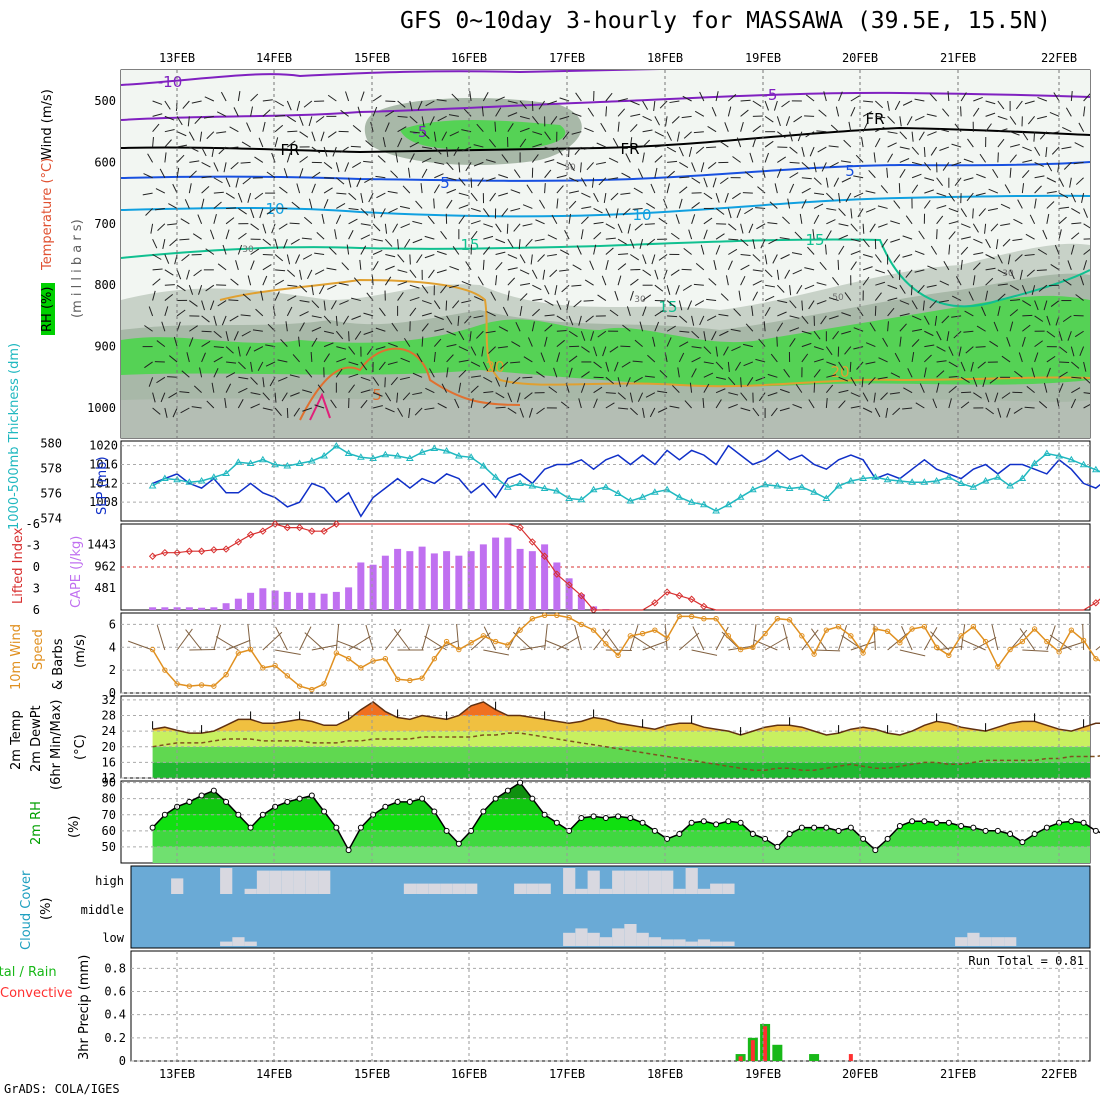 The image size is (1100, 1100). I want to click on date-label-bottom: 16FEB, so click(469, 1074).